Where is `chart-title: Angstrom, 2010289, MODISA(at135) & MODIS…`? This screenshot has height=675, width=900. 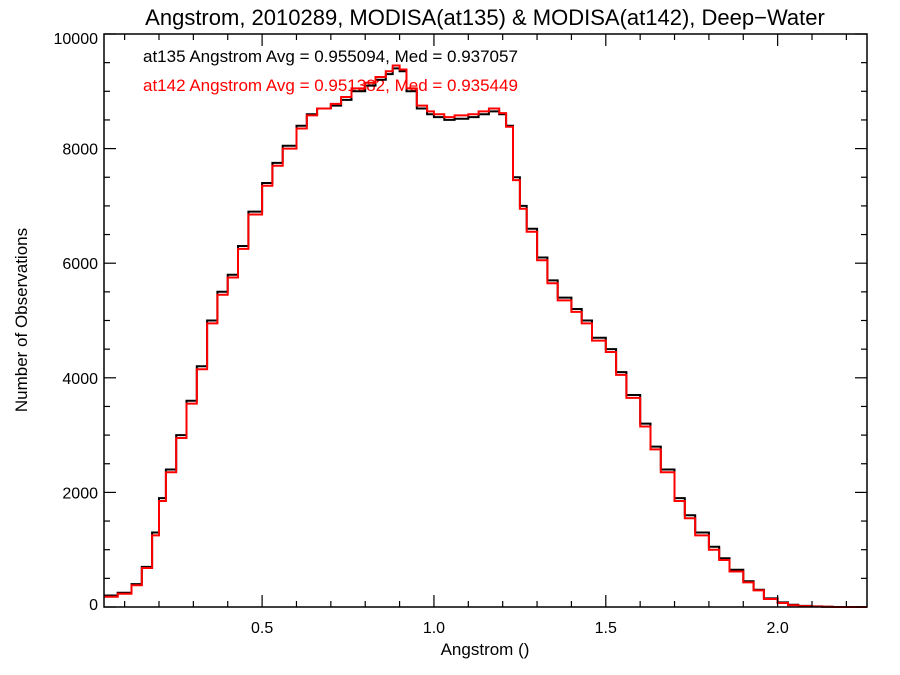 chart-title: Angstrom, 2010289, MODISA(at135) & MODIS… is located at coordinates (485, 17).